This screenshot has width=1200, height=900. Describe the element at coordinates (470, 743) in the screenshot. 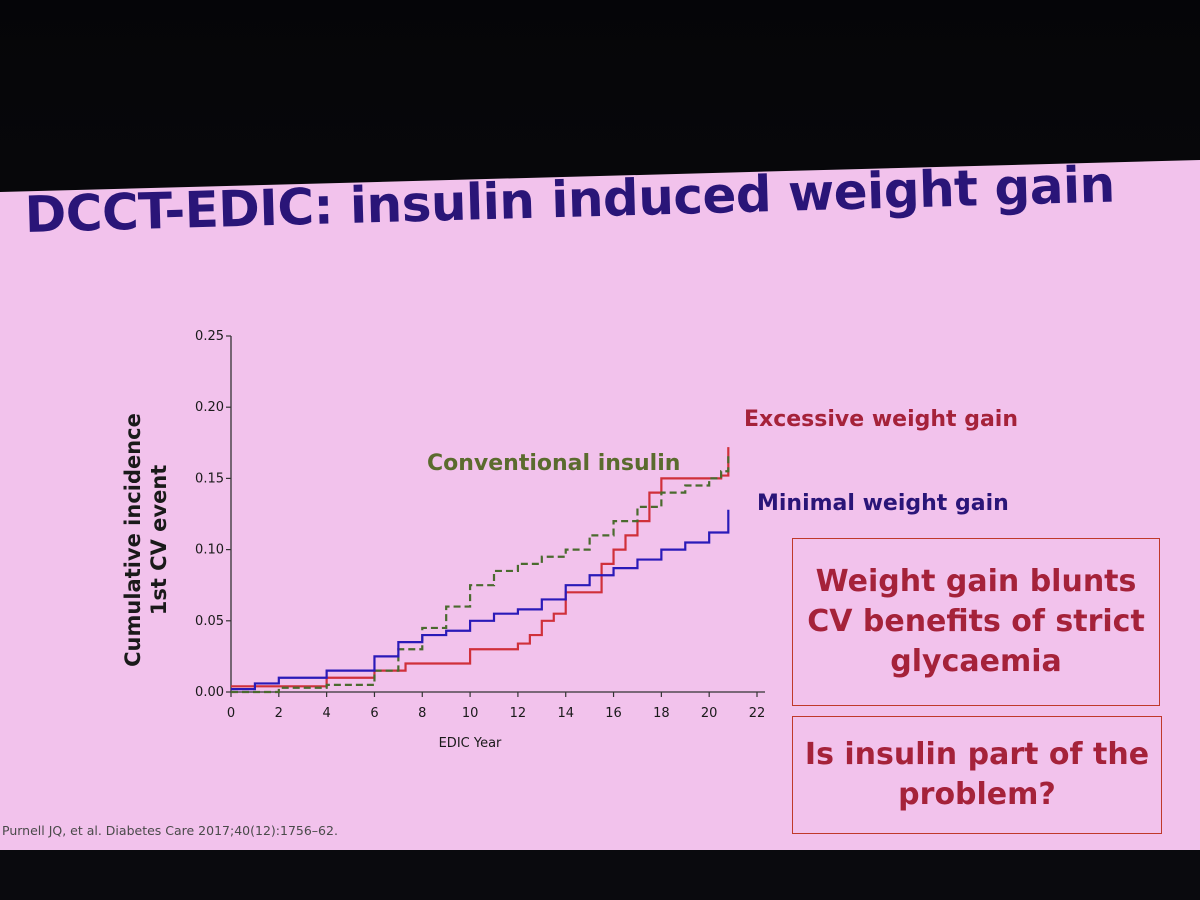

I see `x-axis-title: EDIC Year` at that location.